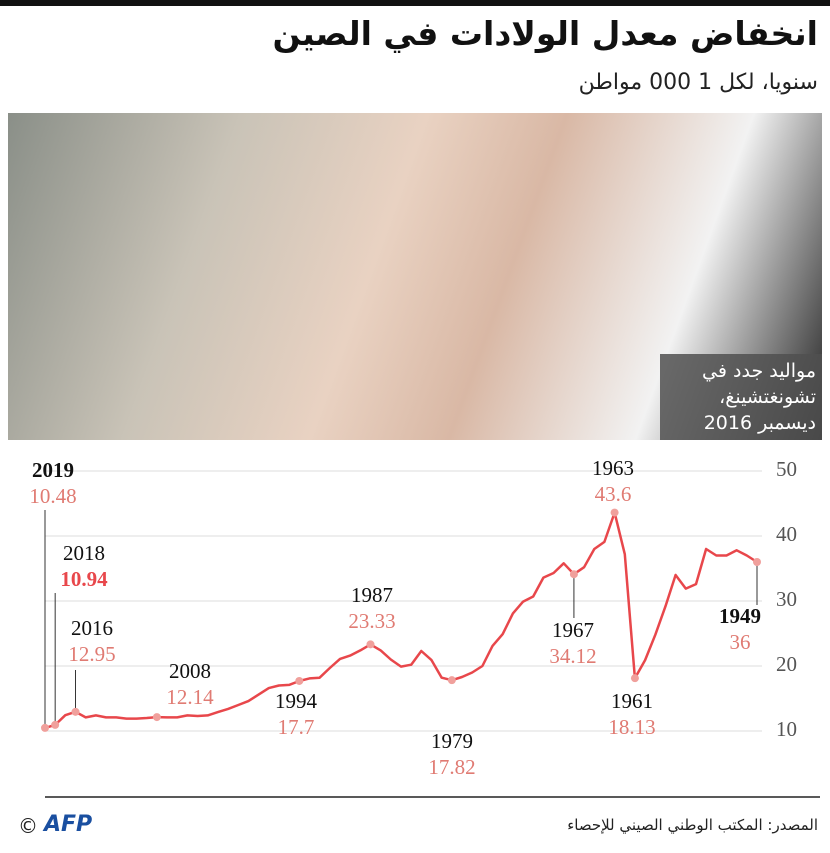  Describe the element at coordinates (452, 741) in the screenshot. I see `year-label: 1979` at that location.